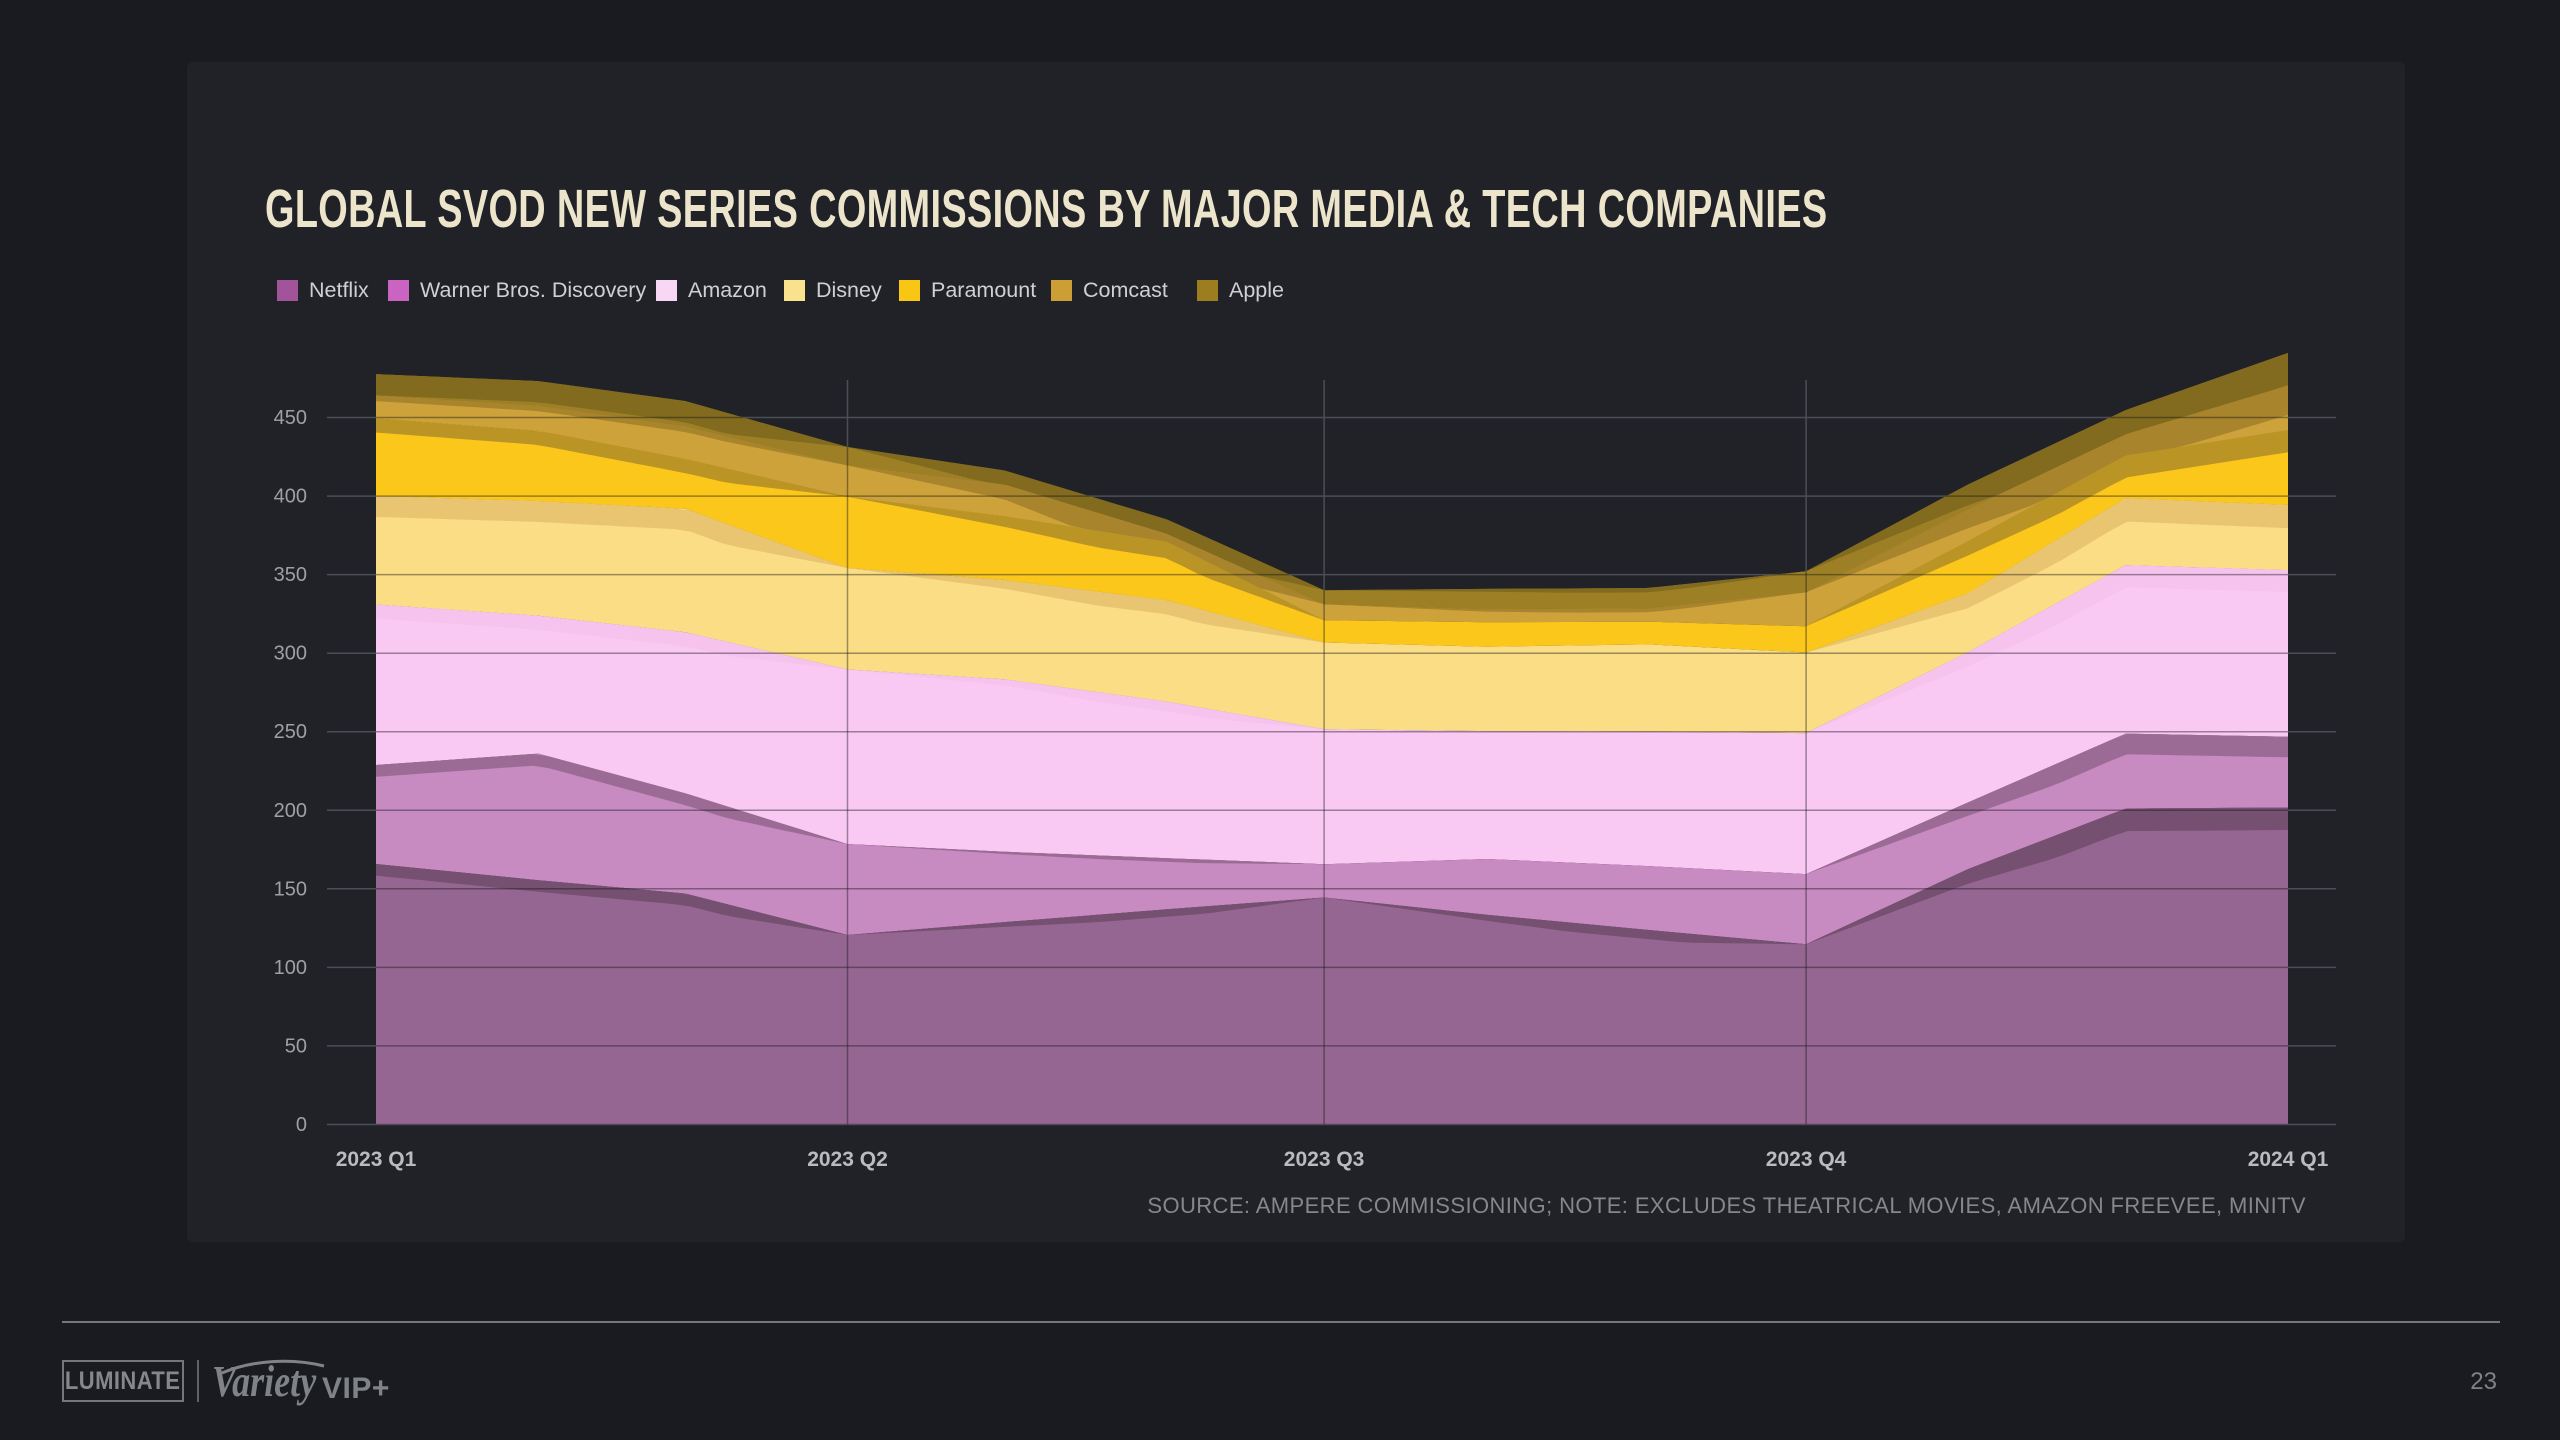  What do you see at coordinates (290, 889) in the screenshot?
I see `svg-text: 150` at bounding box center [290, 889].